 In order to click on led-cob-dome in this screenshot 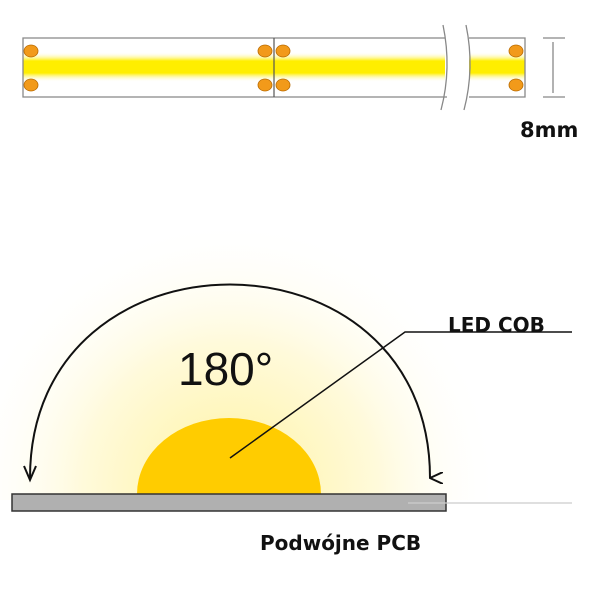, I will do `click(229, 456)`.